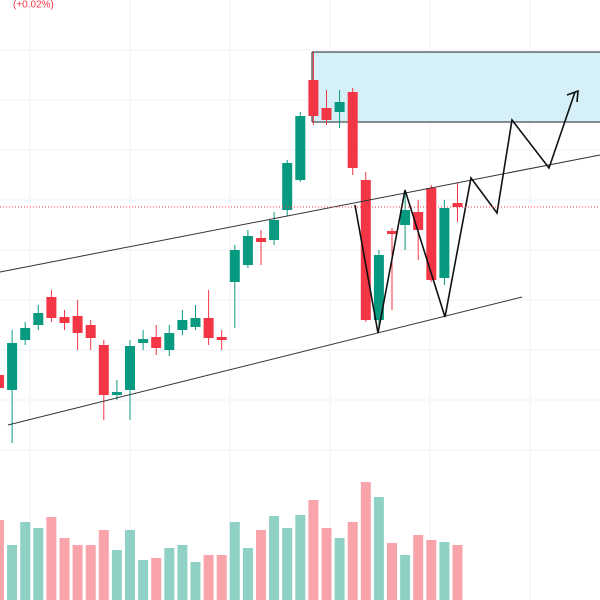 Image resolution: width=600 pixels, height=600 pixels. What do you see at coordinates (465, 212) in the screenshot?
I see `projection-path` at bounding box center [465, 212].